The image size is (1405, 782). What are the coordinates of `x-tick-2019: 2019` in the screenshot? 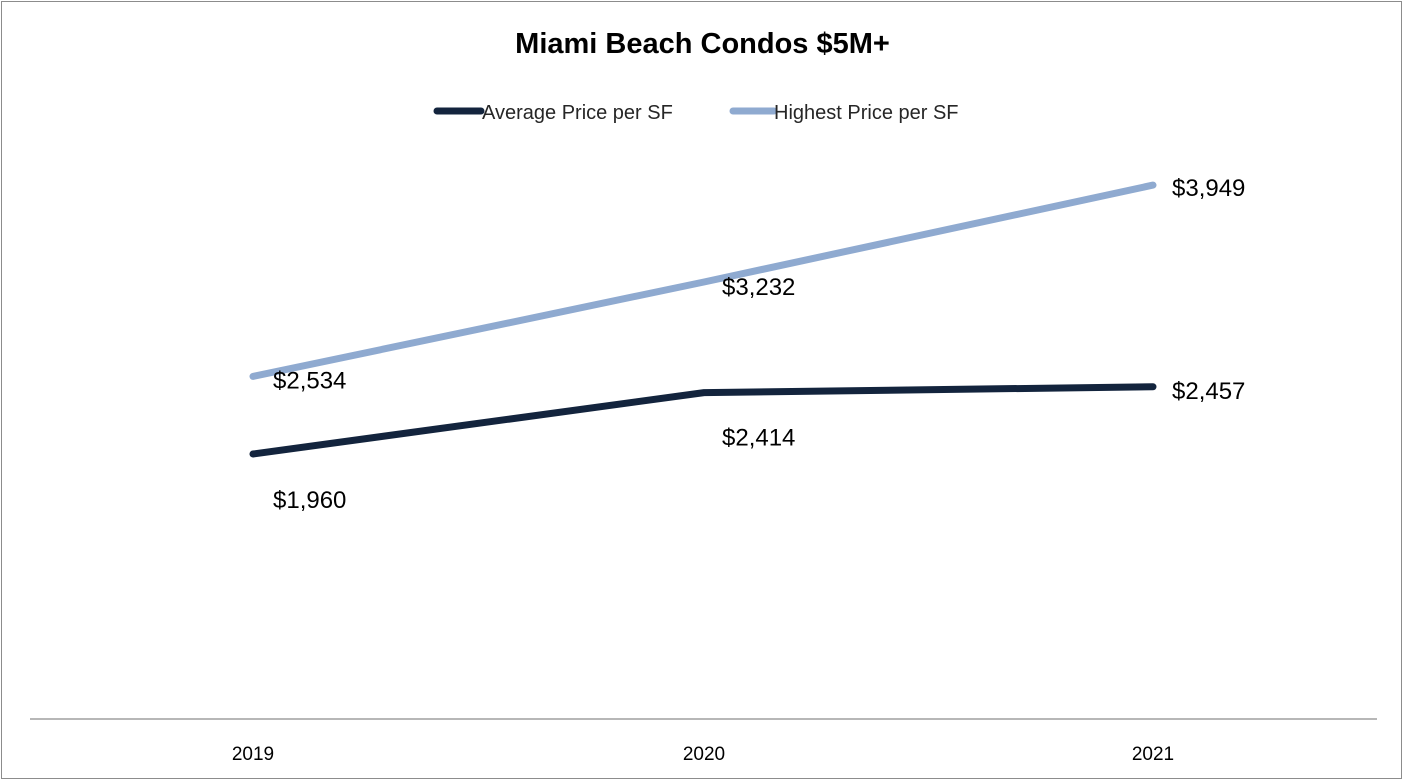 It's located at (253, 754).